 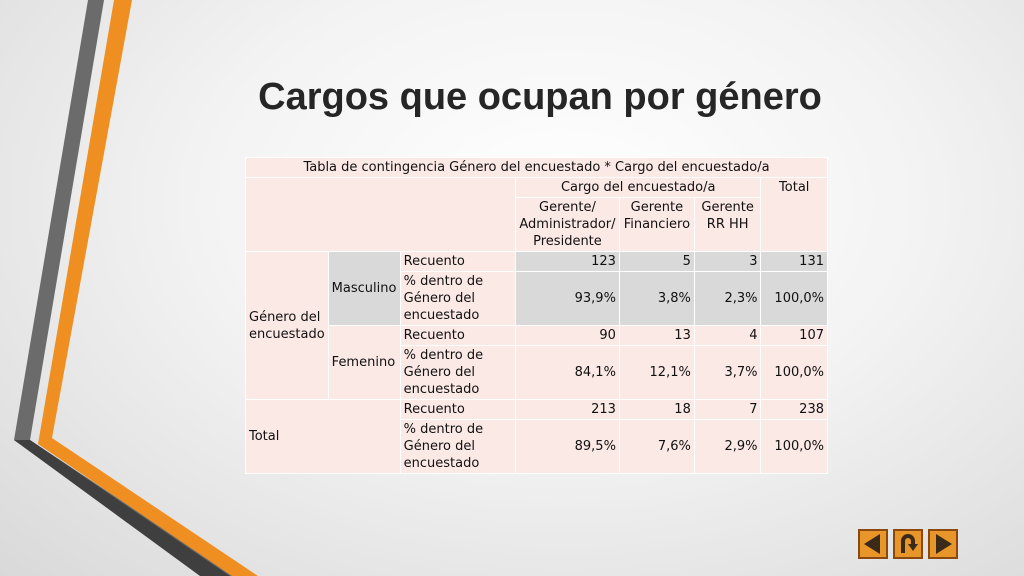 I want to click on cell-value: 90, so click(x=567, y=335).